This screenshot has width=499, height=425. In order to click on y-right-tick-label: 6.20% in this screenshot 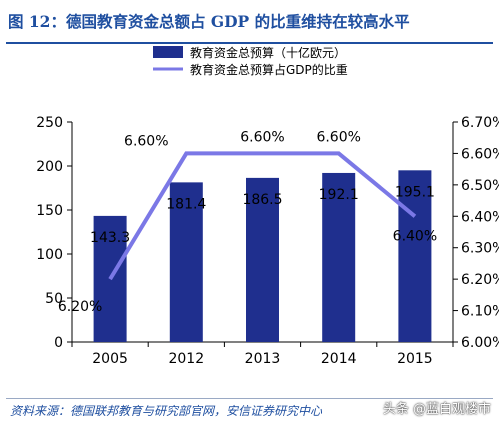, I will do `click(480, 280)`.